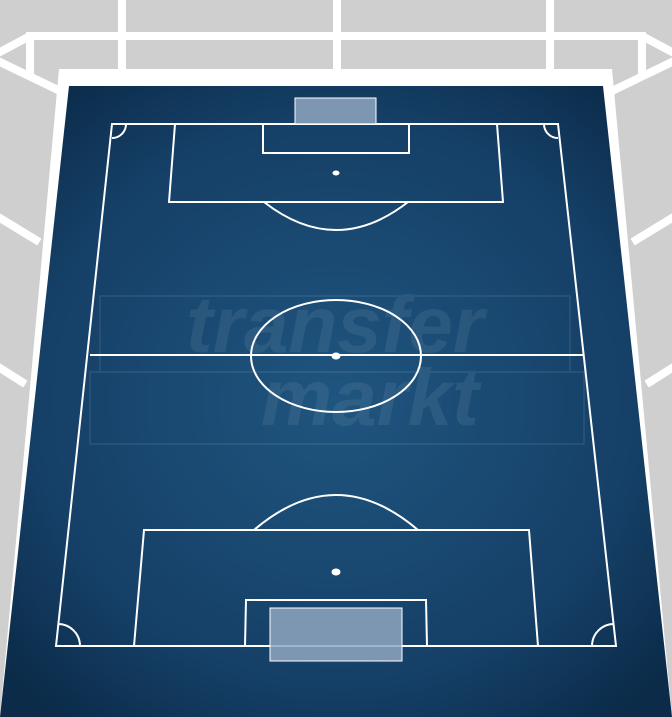 The image size is (672, 717). I want to click on centre-spot, so click(336, 356).